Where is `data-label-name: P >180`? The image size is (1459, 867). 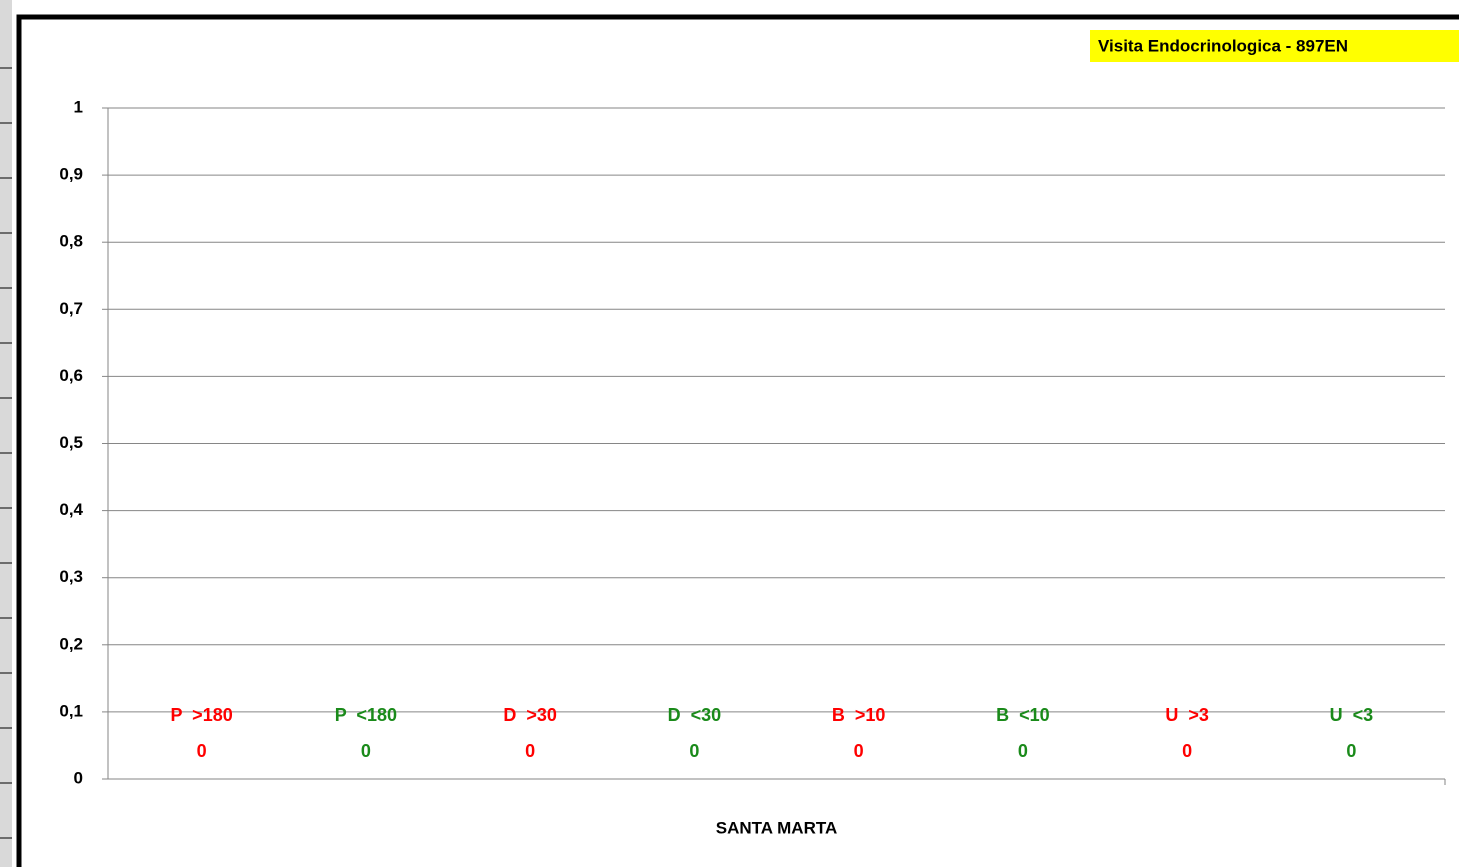 data-label-name: P >180 is located at coordinates (202, 715).